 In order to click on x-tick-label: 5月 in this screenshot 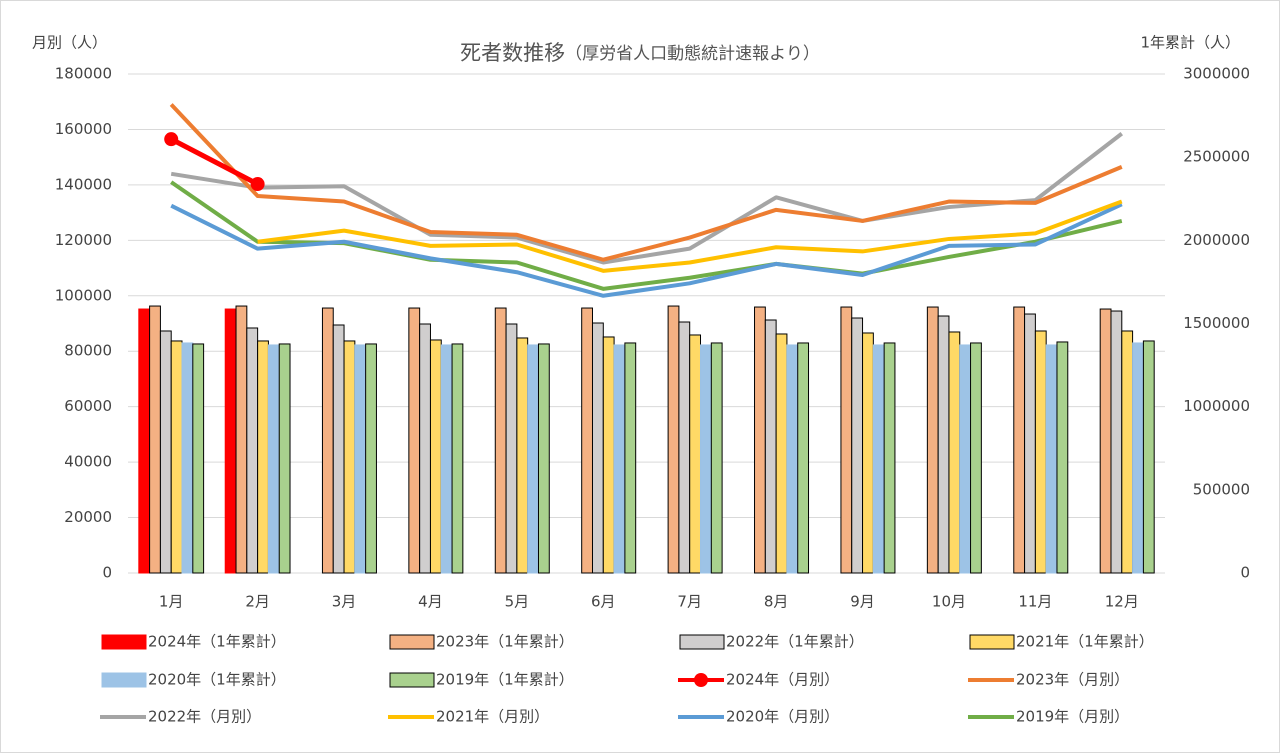, I will do `click(517, 602)`.